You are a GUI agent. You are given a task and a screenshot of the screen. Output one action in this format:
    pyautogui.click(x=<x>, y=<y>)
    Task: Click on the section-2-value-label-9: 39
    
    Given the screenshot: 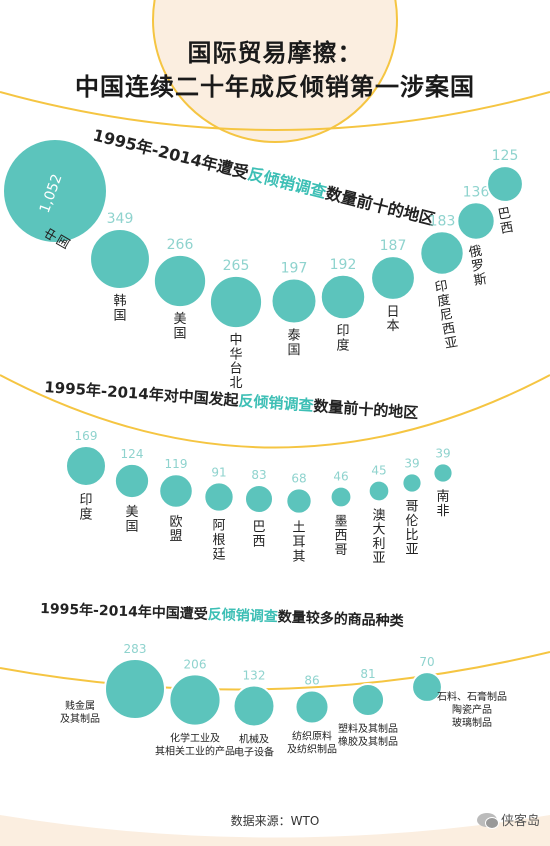 What is the action you would take?
    pyautogui.click(x=442, y=453)
    